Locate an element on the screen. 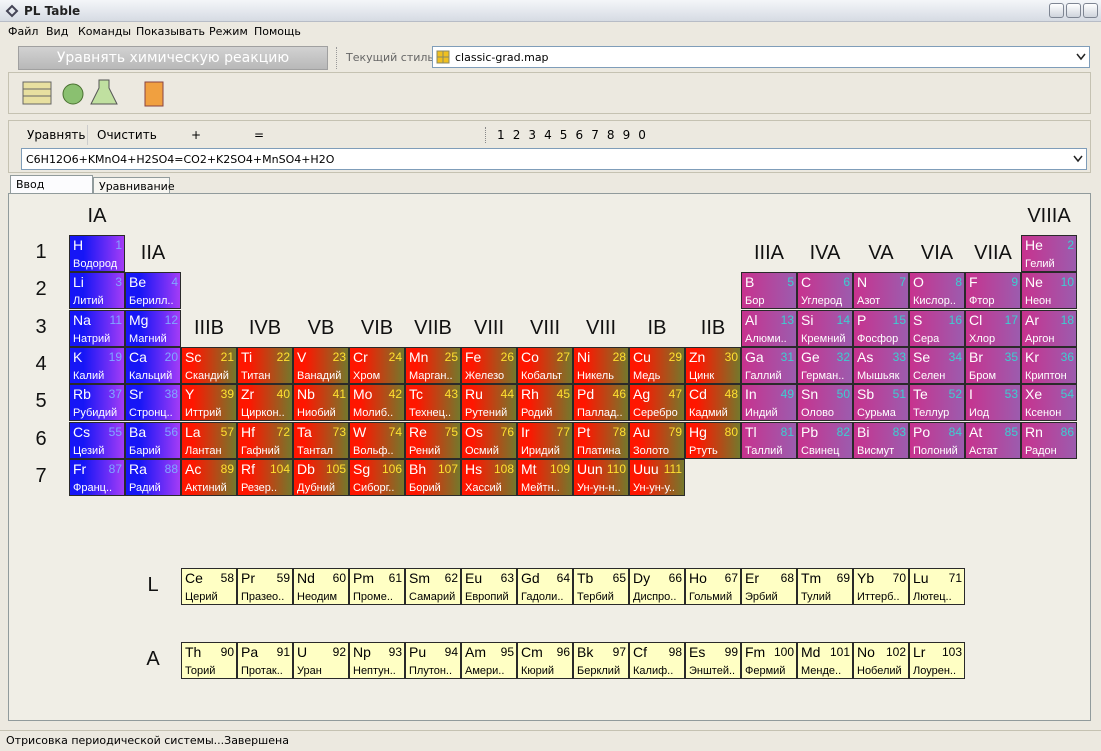  equalize-reaction-button: Уравнять химическую реакцию is located at coordinates (173, 58).